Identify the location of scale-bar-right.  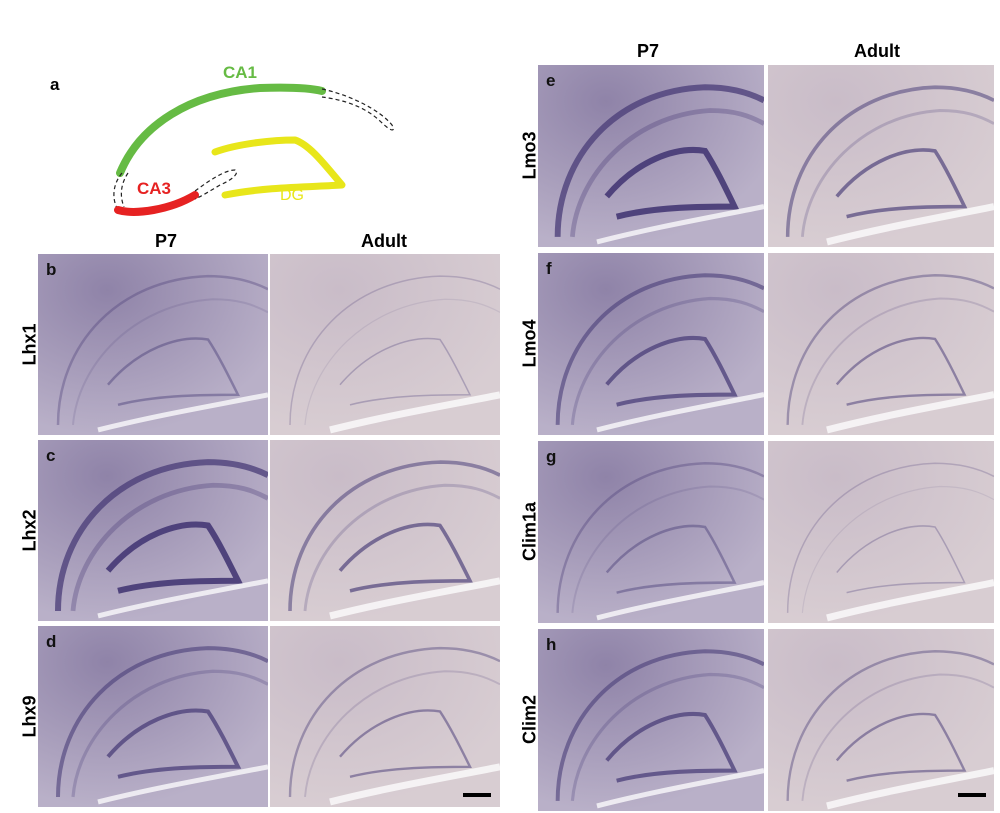
(972, 795).